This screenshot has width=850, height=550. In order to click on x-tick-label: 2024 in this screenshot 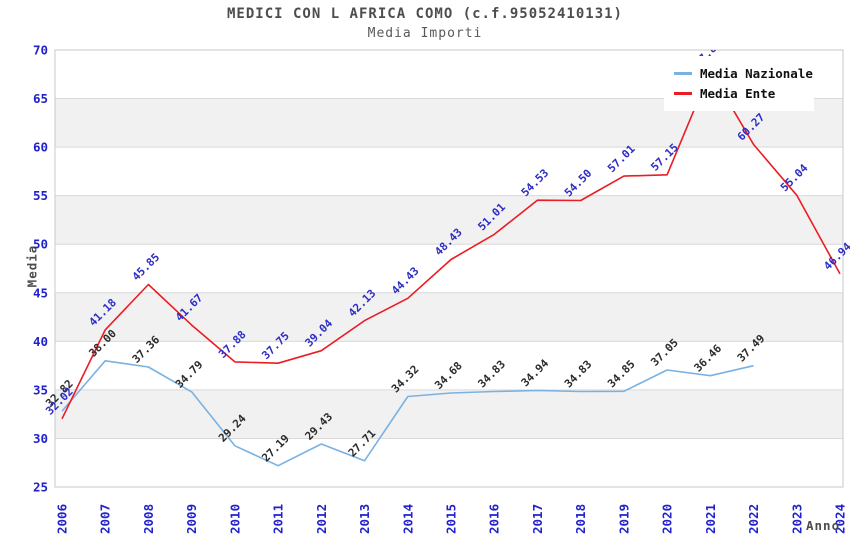, I will do `click(840, 519)`.